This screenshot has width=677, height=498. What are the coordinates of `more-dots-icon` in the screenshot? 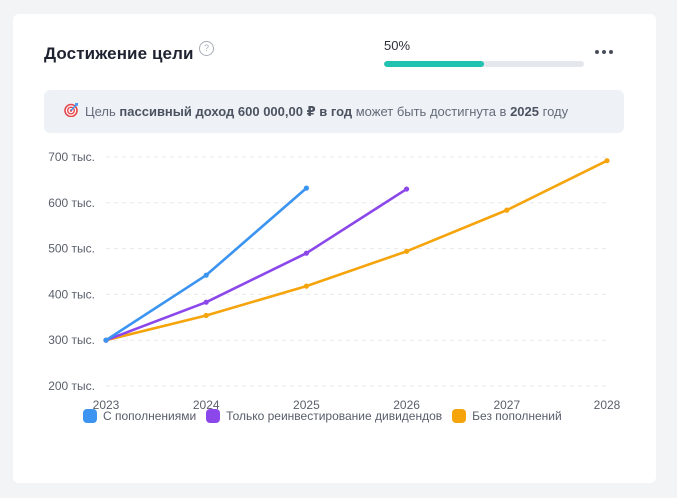 It's located at (604, 52).